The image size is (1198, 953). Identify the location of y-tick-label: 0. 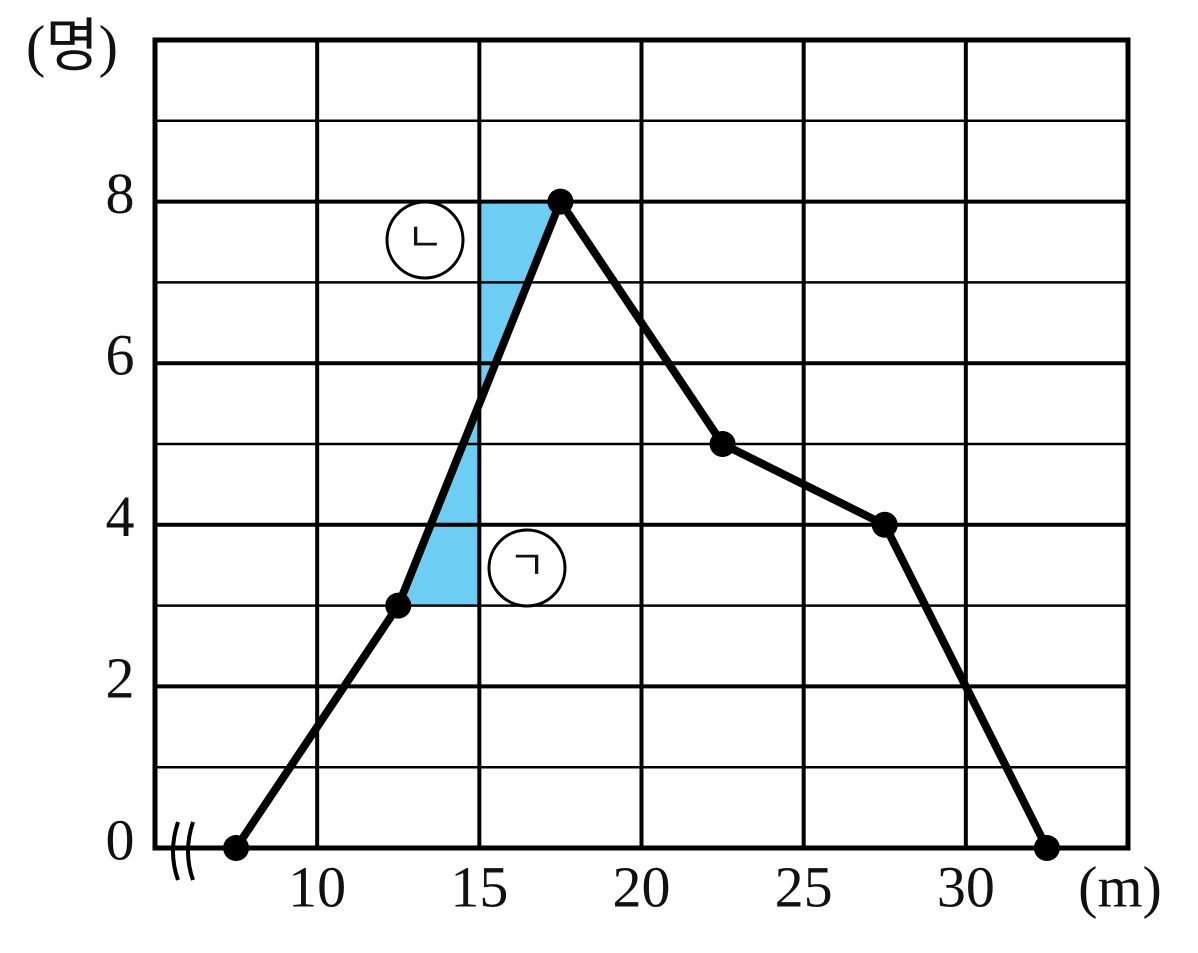
(120, 839).